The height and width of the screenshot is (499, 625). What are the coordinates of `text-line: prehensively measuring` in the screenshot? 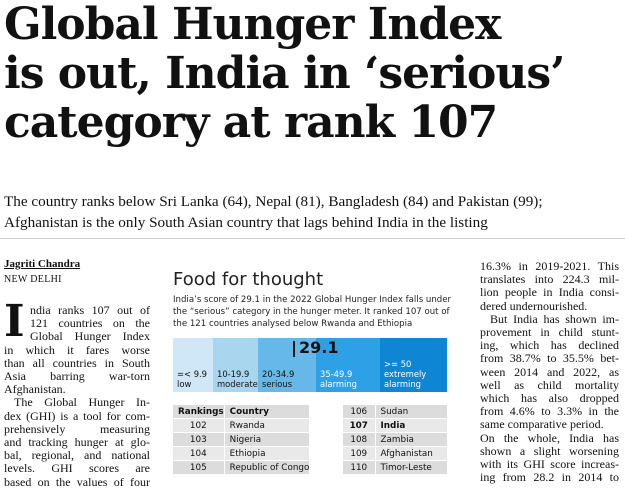 It's located at (77, 428).